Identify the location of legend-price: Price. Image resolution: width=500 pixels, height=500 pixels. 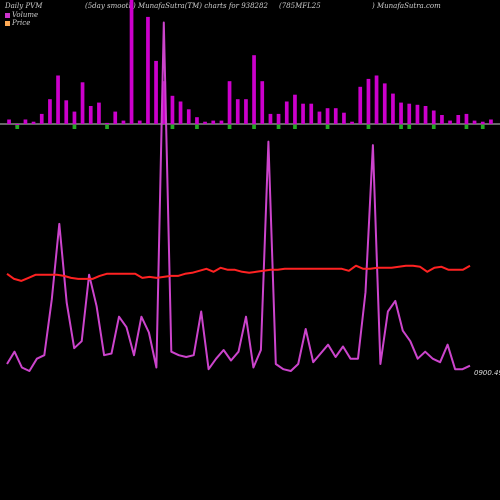
(21, 23).